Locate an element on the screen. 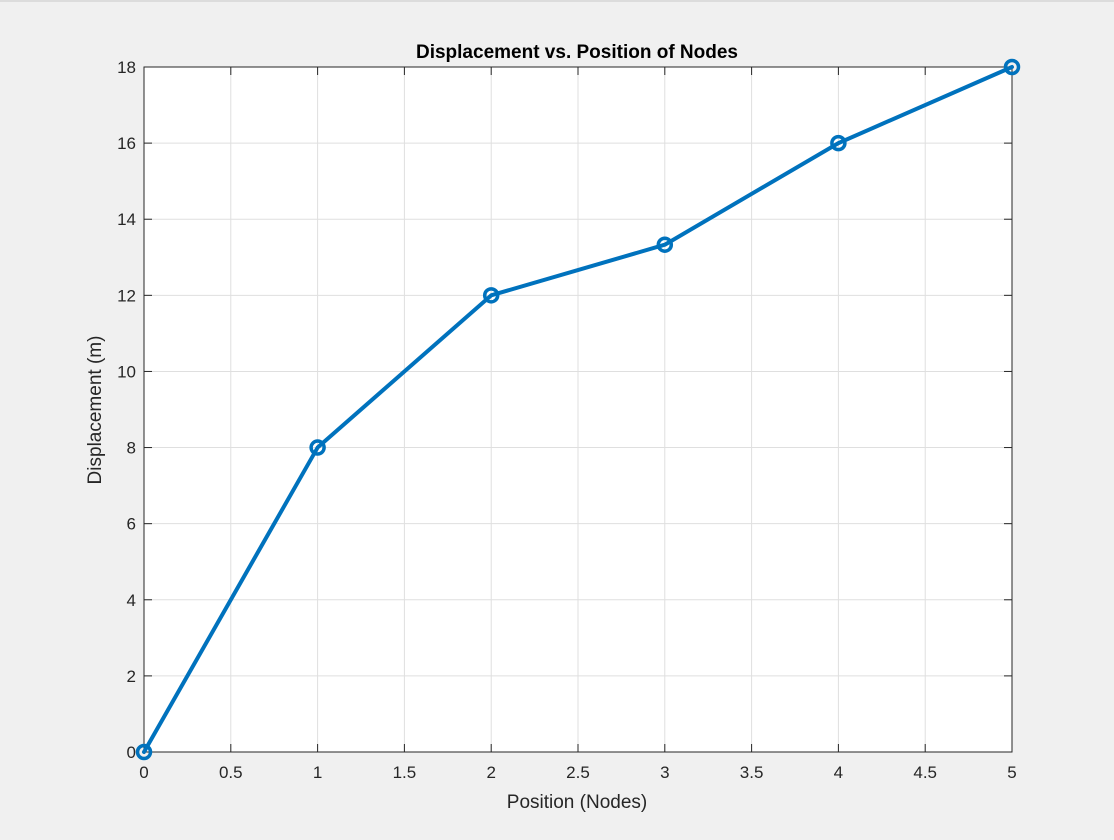 This screenshot has width=1114, height=840. x-tick-labels: 0 0.5 1 1.5 2 2.5 3 3.5 4 4.5 5 is located at coordinates (577, 772).